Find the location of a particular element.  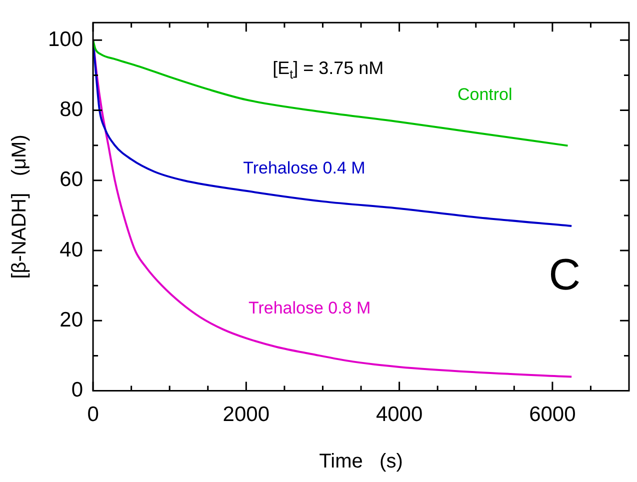

y-tick-label: 80 is located at coordinates (72, 110).